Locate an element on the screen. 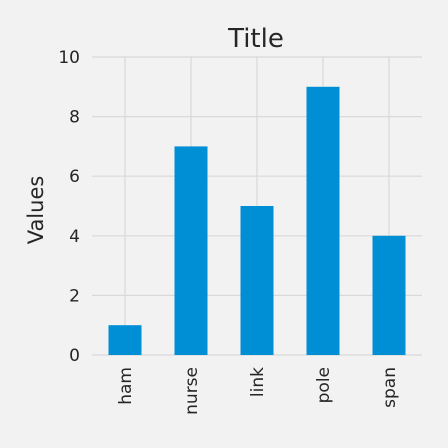  x-axis-ticks: ham nurse link pole span is located at coordinates (258, 391).